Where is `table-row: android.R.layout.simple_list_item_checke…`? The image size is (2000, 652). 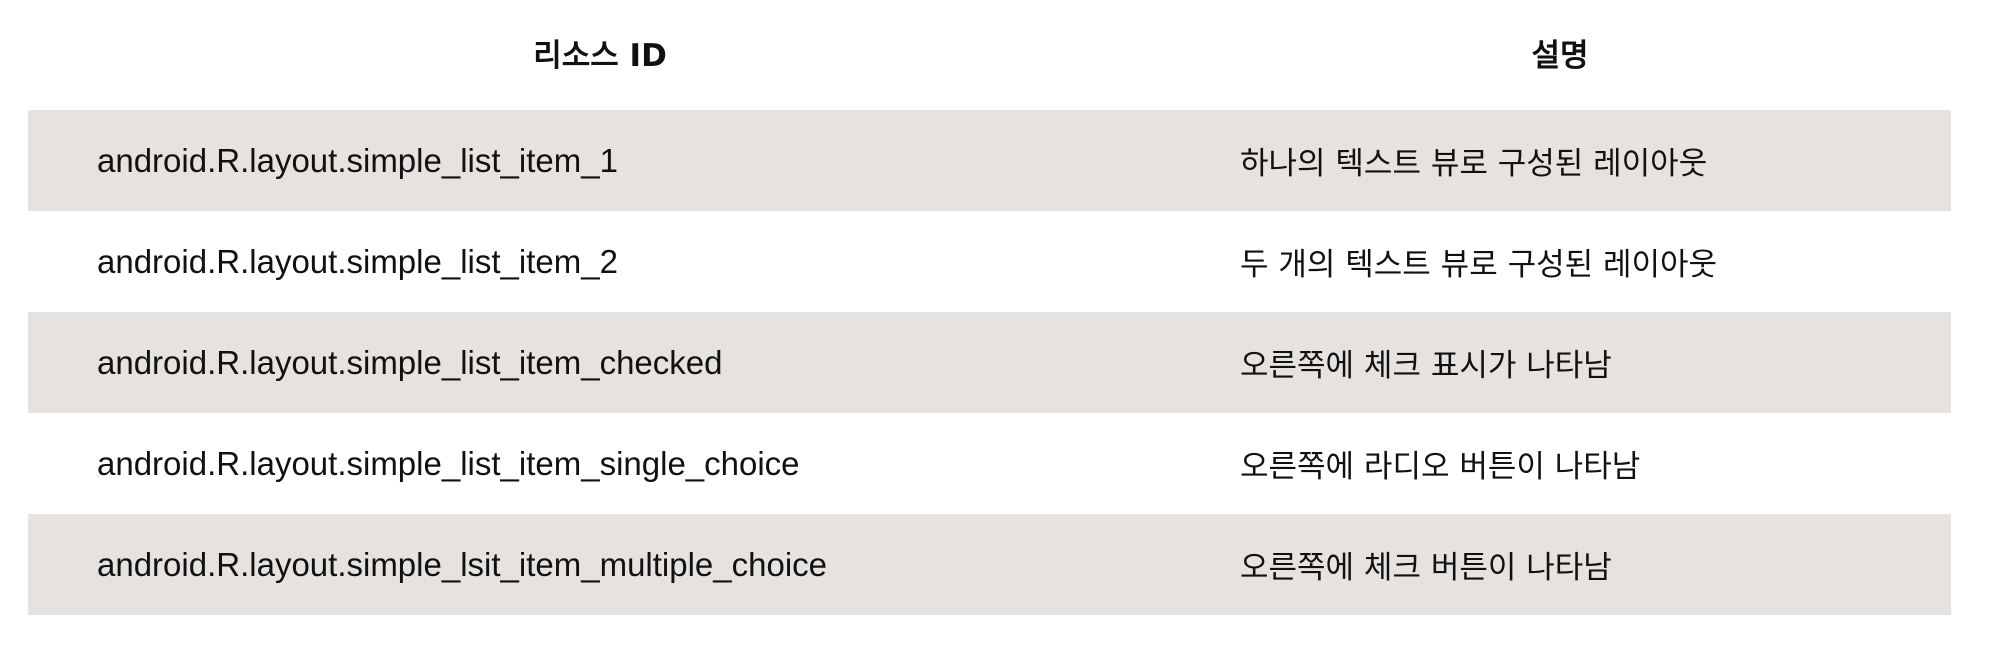 table-row: android.R.layout.simple_list_item_checke… is located at coordinates (989, 362).